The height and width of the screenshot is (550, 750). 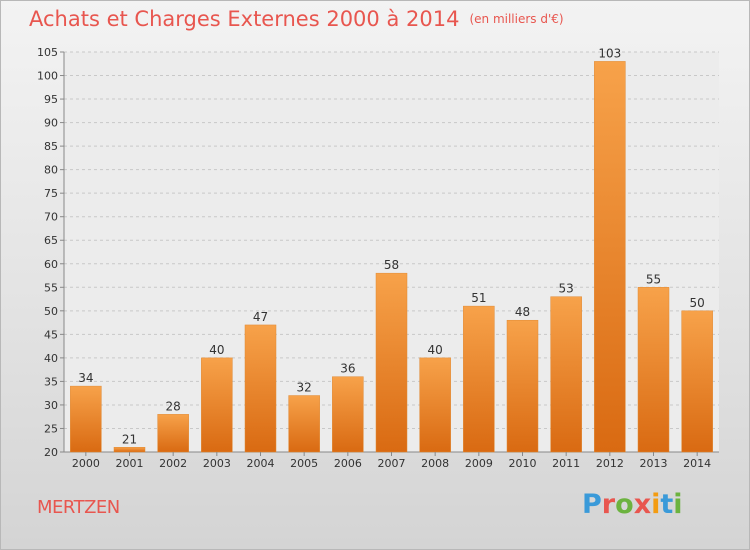 I want to click on x-tick-label: 2014, so click(x=697, y=463).